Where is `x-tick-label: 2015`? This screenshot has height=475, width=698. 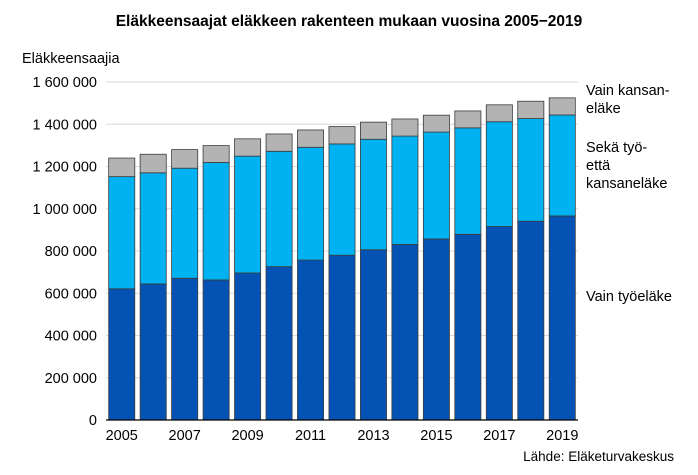
x-tick-label: 2015 is located at coordinates (436, 436).